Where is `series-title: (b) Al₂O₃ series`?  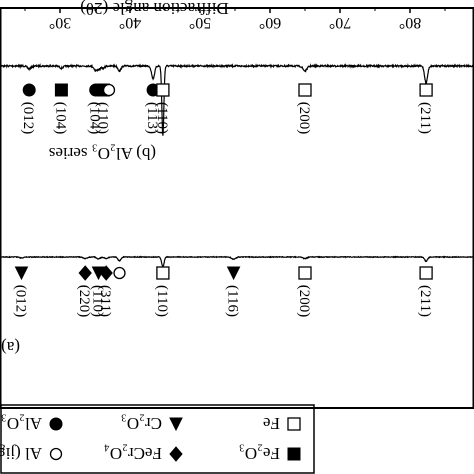 series-title: (b) Al₂O₃ series is located at coordinates (102, 153).